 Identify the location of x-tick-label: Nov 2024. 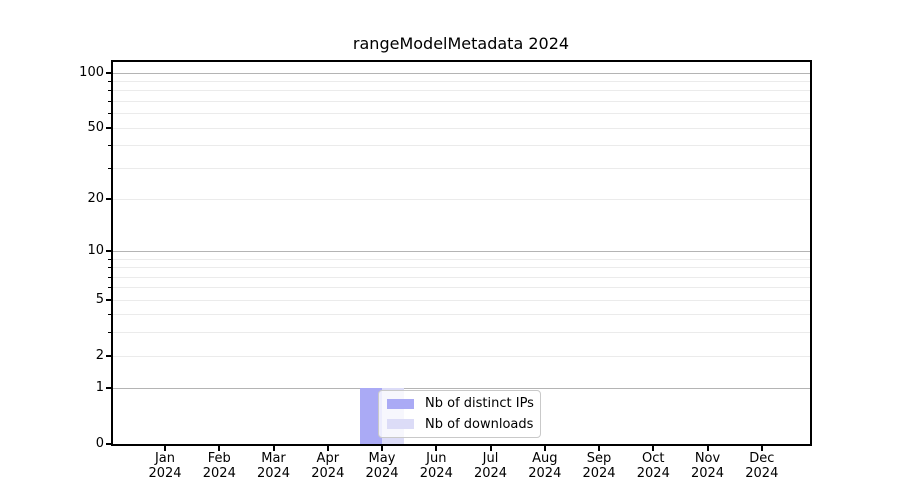
(707, 466).